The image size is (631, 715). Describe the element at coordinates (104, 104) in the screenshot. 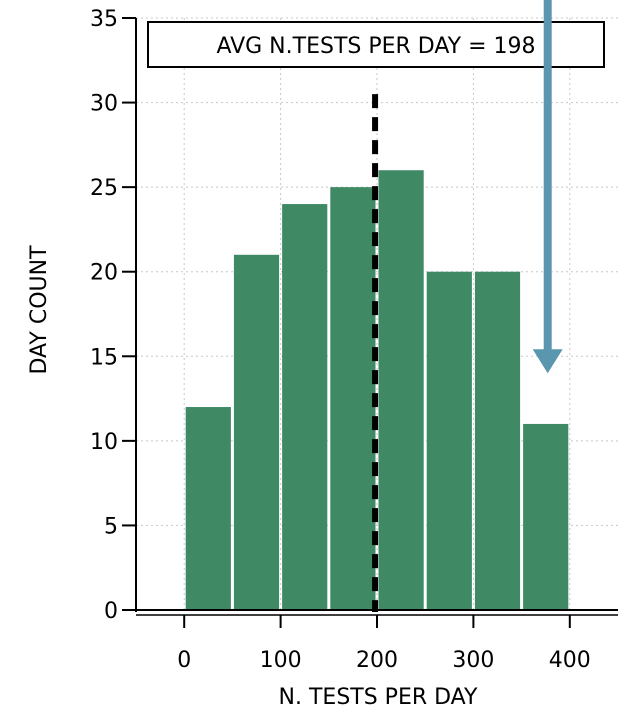

I see `y-tick-label-6: 30` at that location.